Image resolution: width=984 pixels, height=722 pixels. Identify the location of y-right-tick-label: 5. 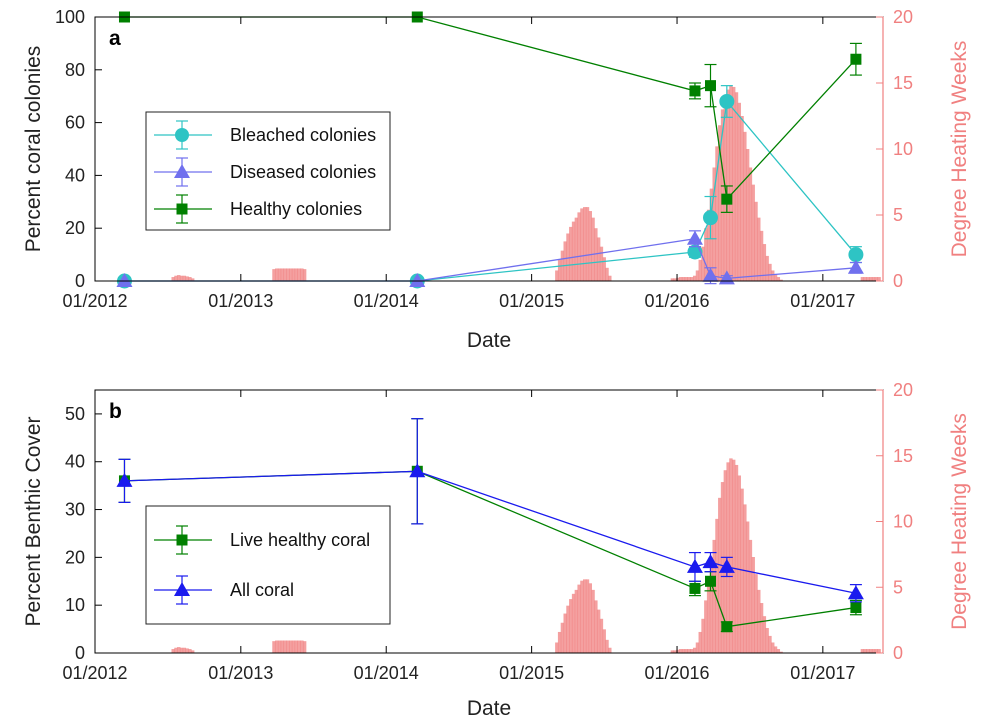
(898, 587).